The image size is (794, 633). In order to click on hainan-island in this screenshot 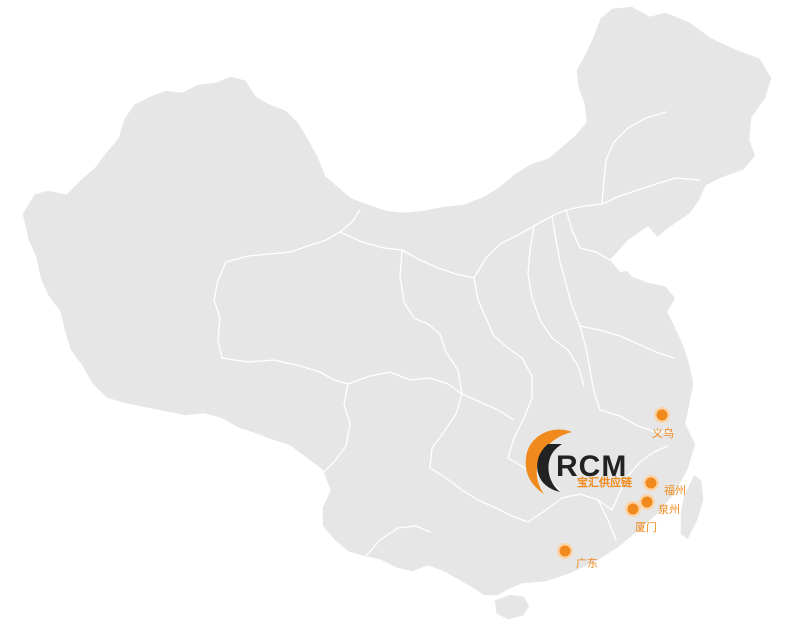, I will do `click(512, 607)`.